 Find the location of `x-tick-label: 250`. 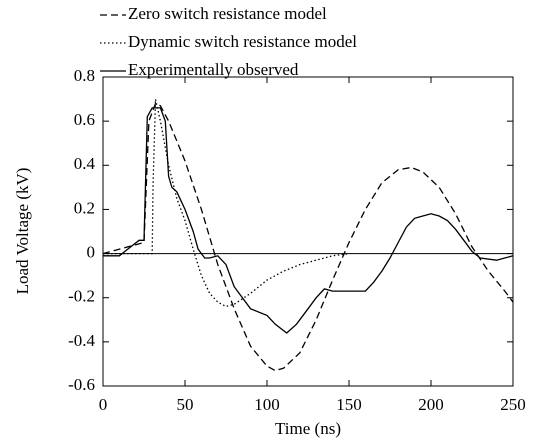

x-tick-label: 250 is located at coordinates (513, 404).